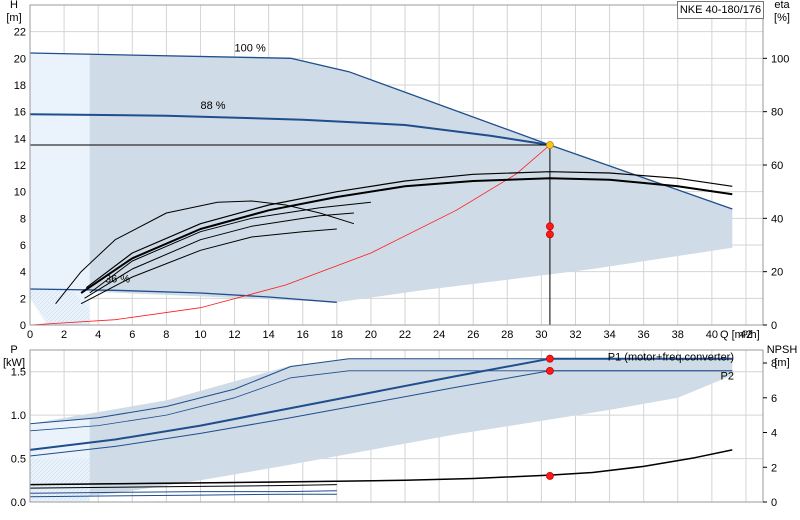 This screenshot has height=520, width=800. Describe the element at coordinates (20, 113) in the screenshot. I see `y-tick-label: 16` at that location.